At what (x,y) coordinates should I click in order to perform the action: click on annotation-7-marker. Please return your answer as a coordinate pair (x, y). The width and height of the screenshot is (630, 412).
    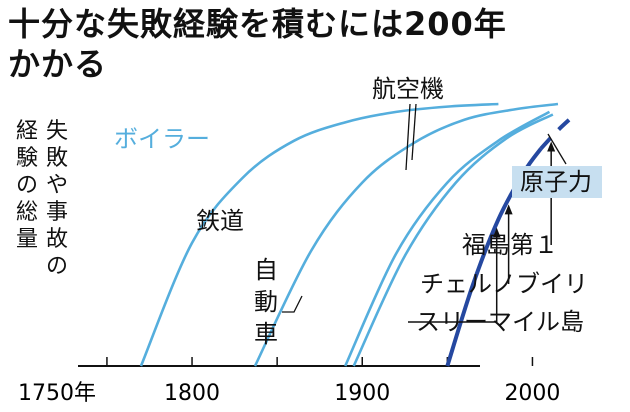
    Looking at the image, I should click on (454, 275).